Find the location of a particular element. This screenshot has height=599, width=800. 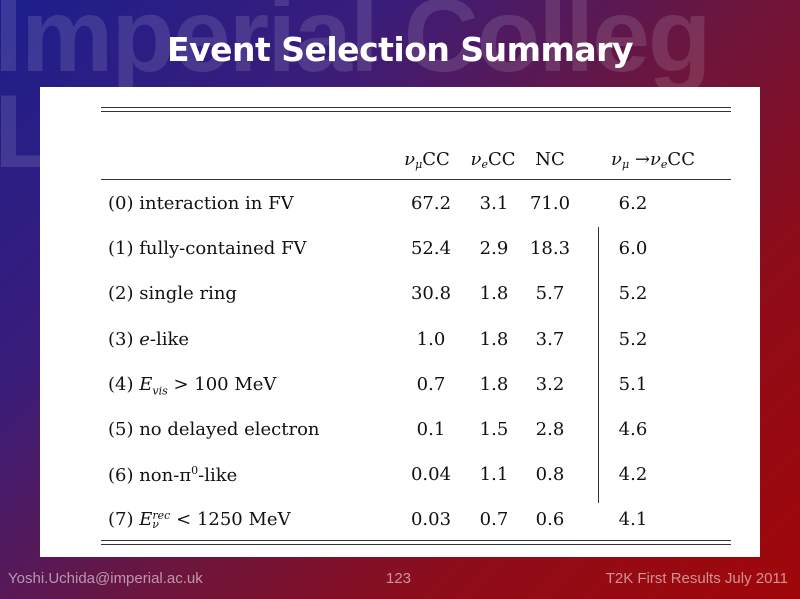

cell-osc-cc: 4.6 is located at coordinates (633, 429).